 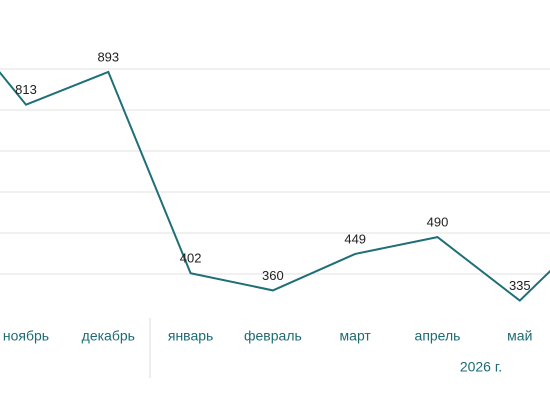 I want to click on x-tick-label: май, so click(x=519, y=336).